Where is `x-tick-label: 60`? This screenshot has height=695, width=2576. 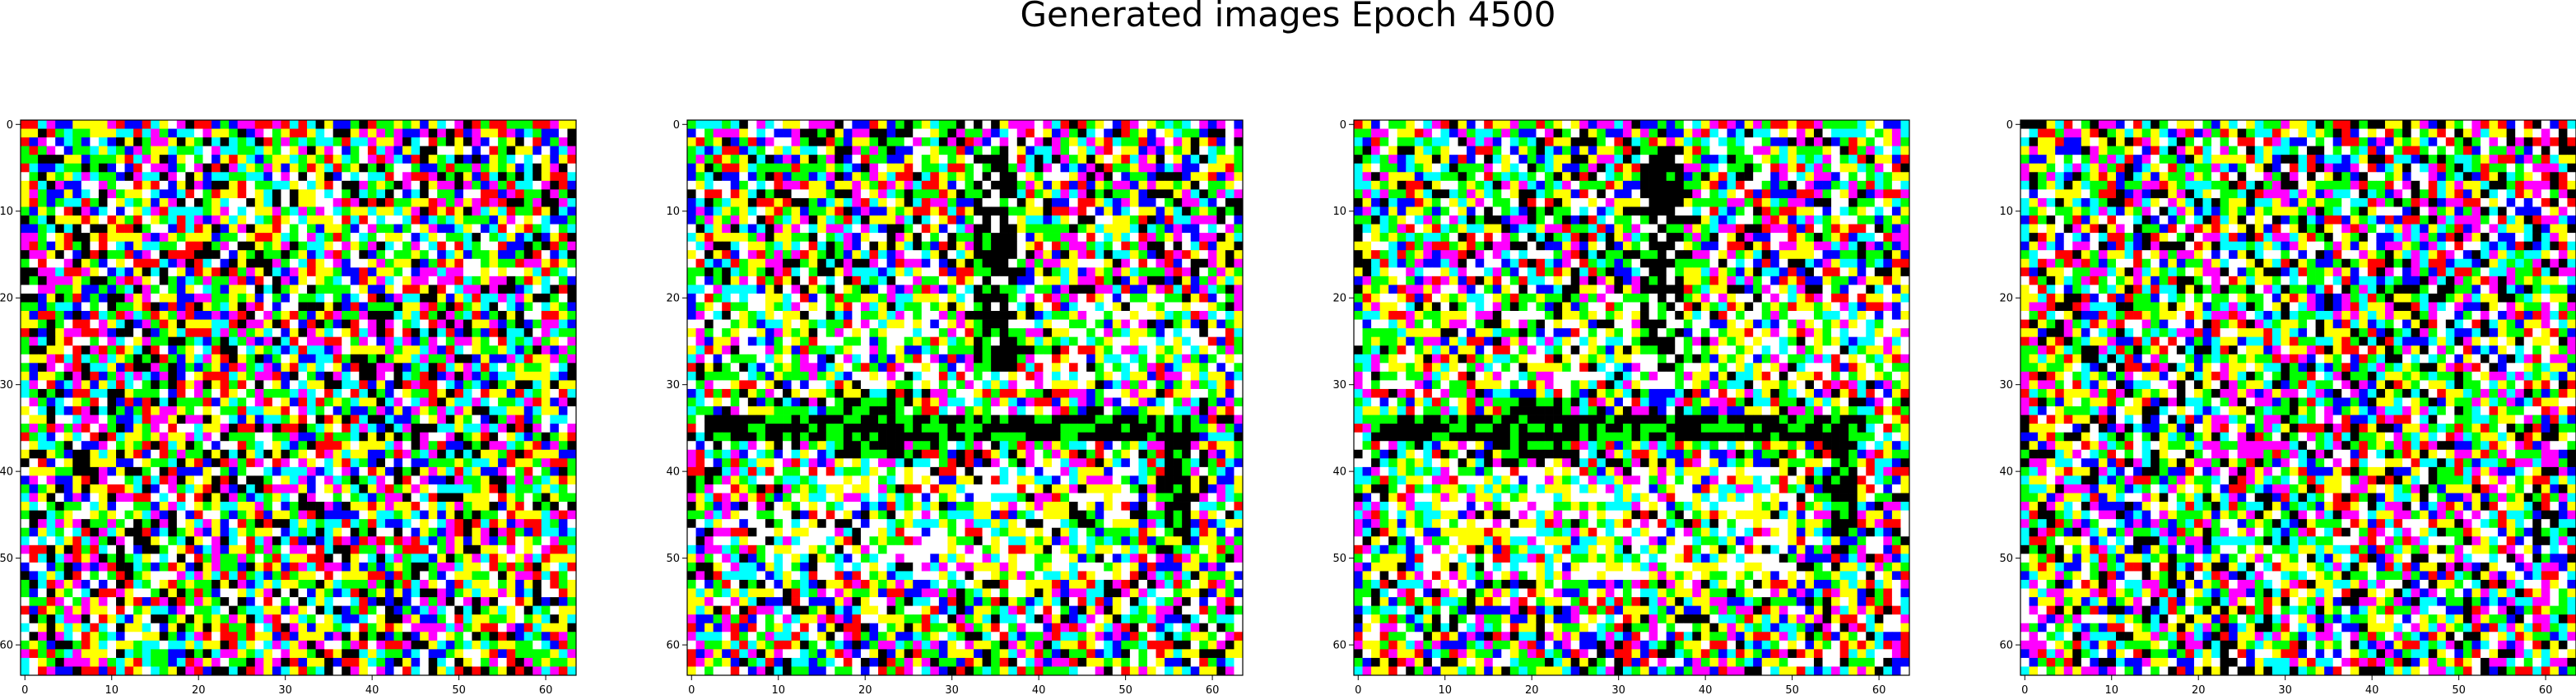
x-tick-label: 60 is located at coordinates (546, 689).